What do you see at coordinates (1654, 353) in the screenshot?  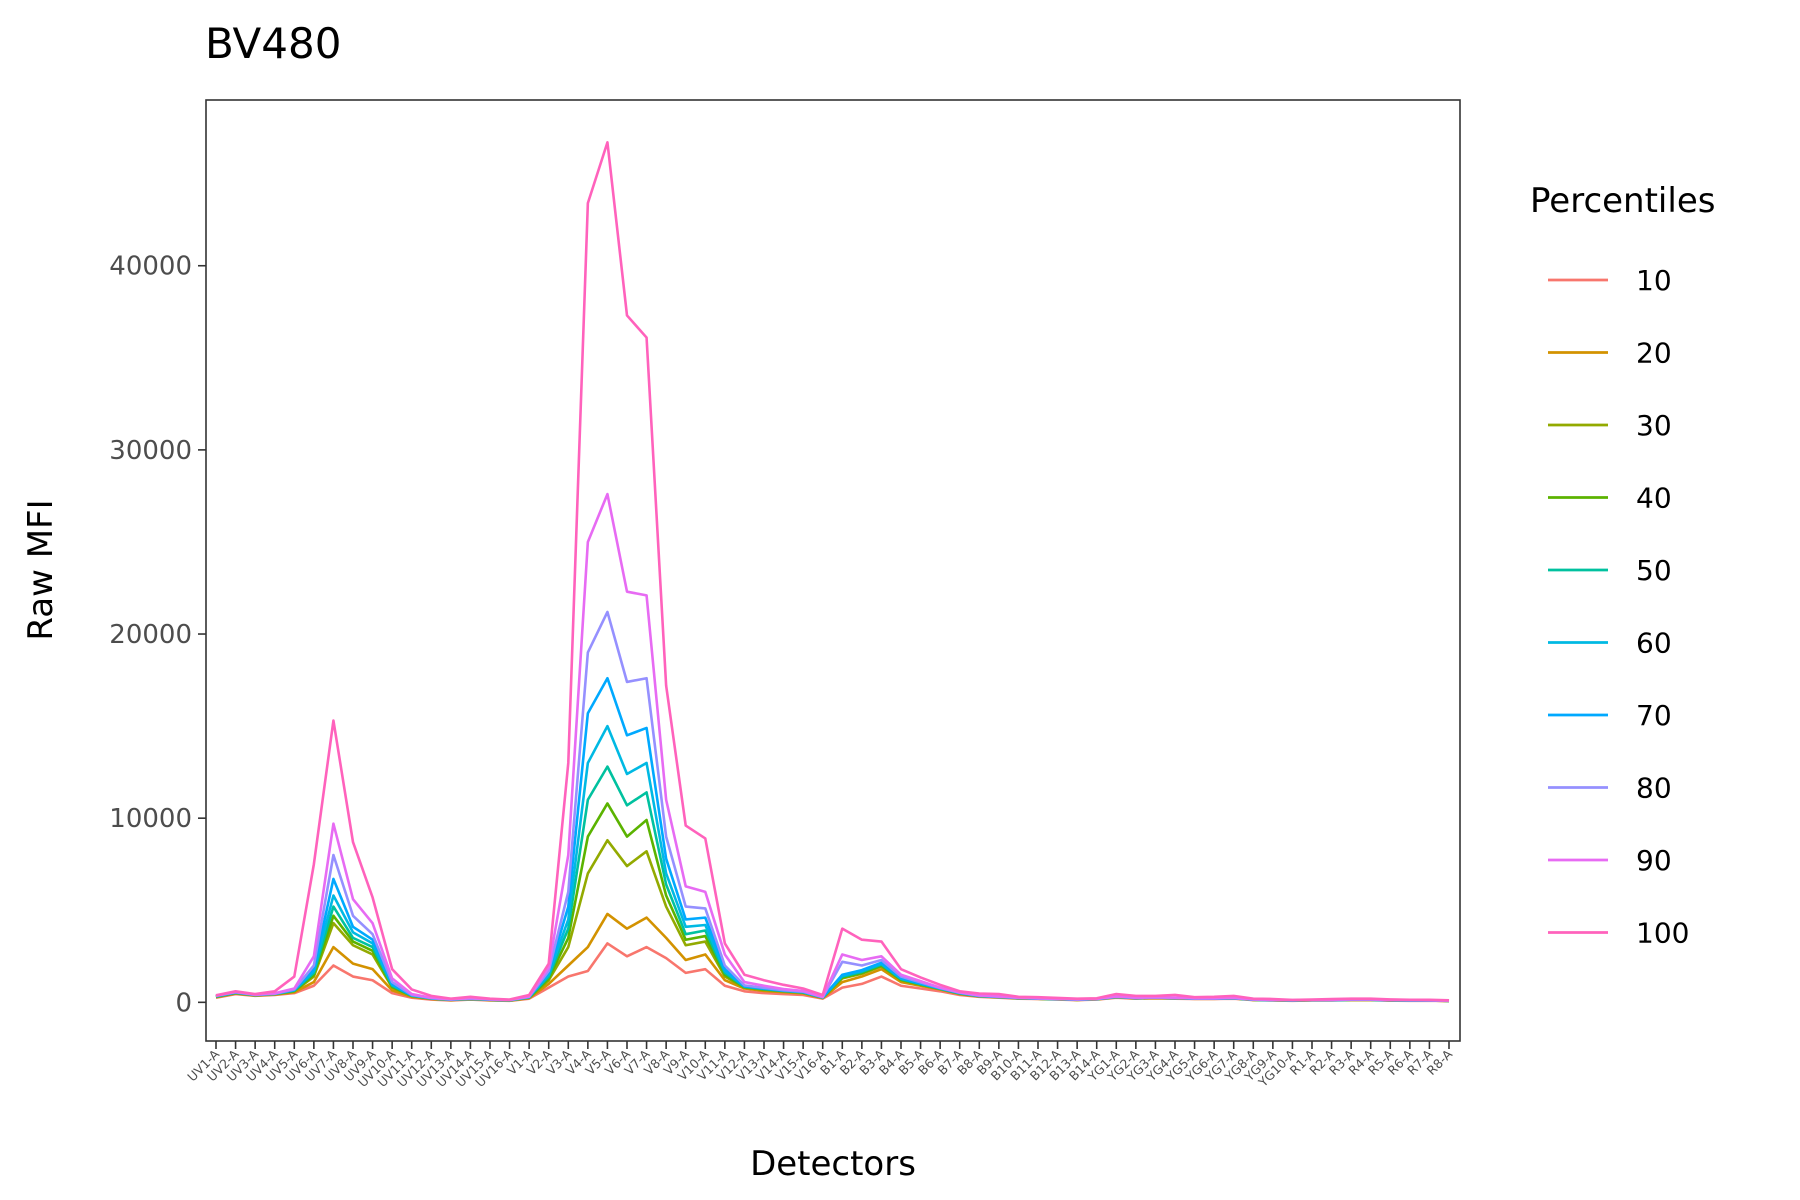 I see `legend-label-20: 20` at bounding box center [1654, 353].